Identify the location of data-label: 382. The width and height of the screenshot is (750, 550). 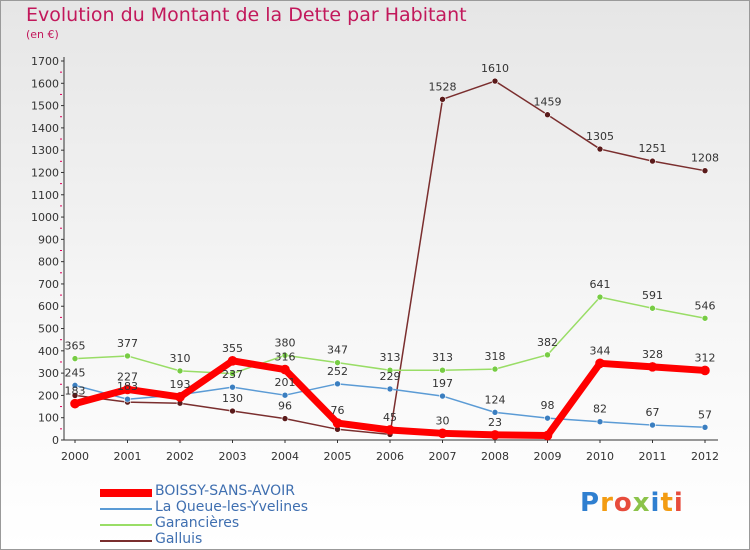
(547, 342).